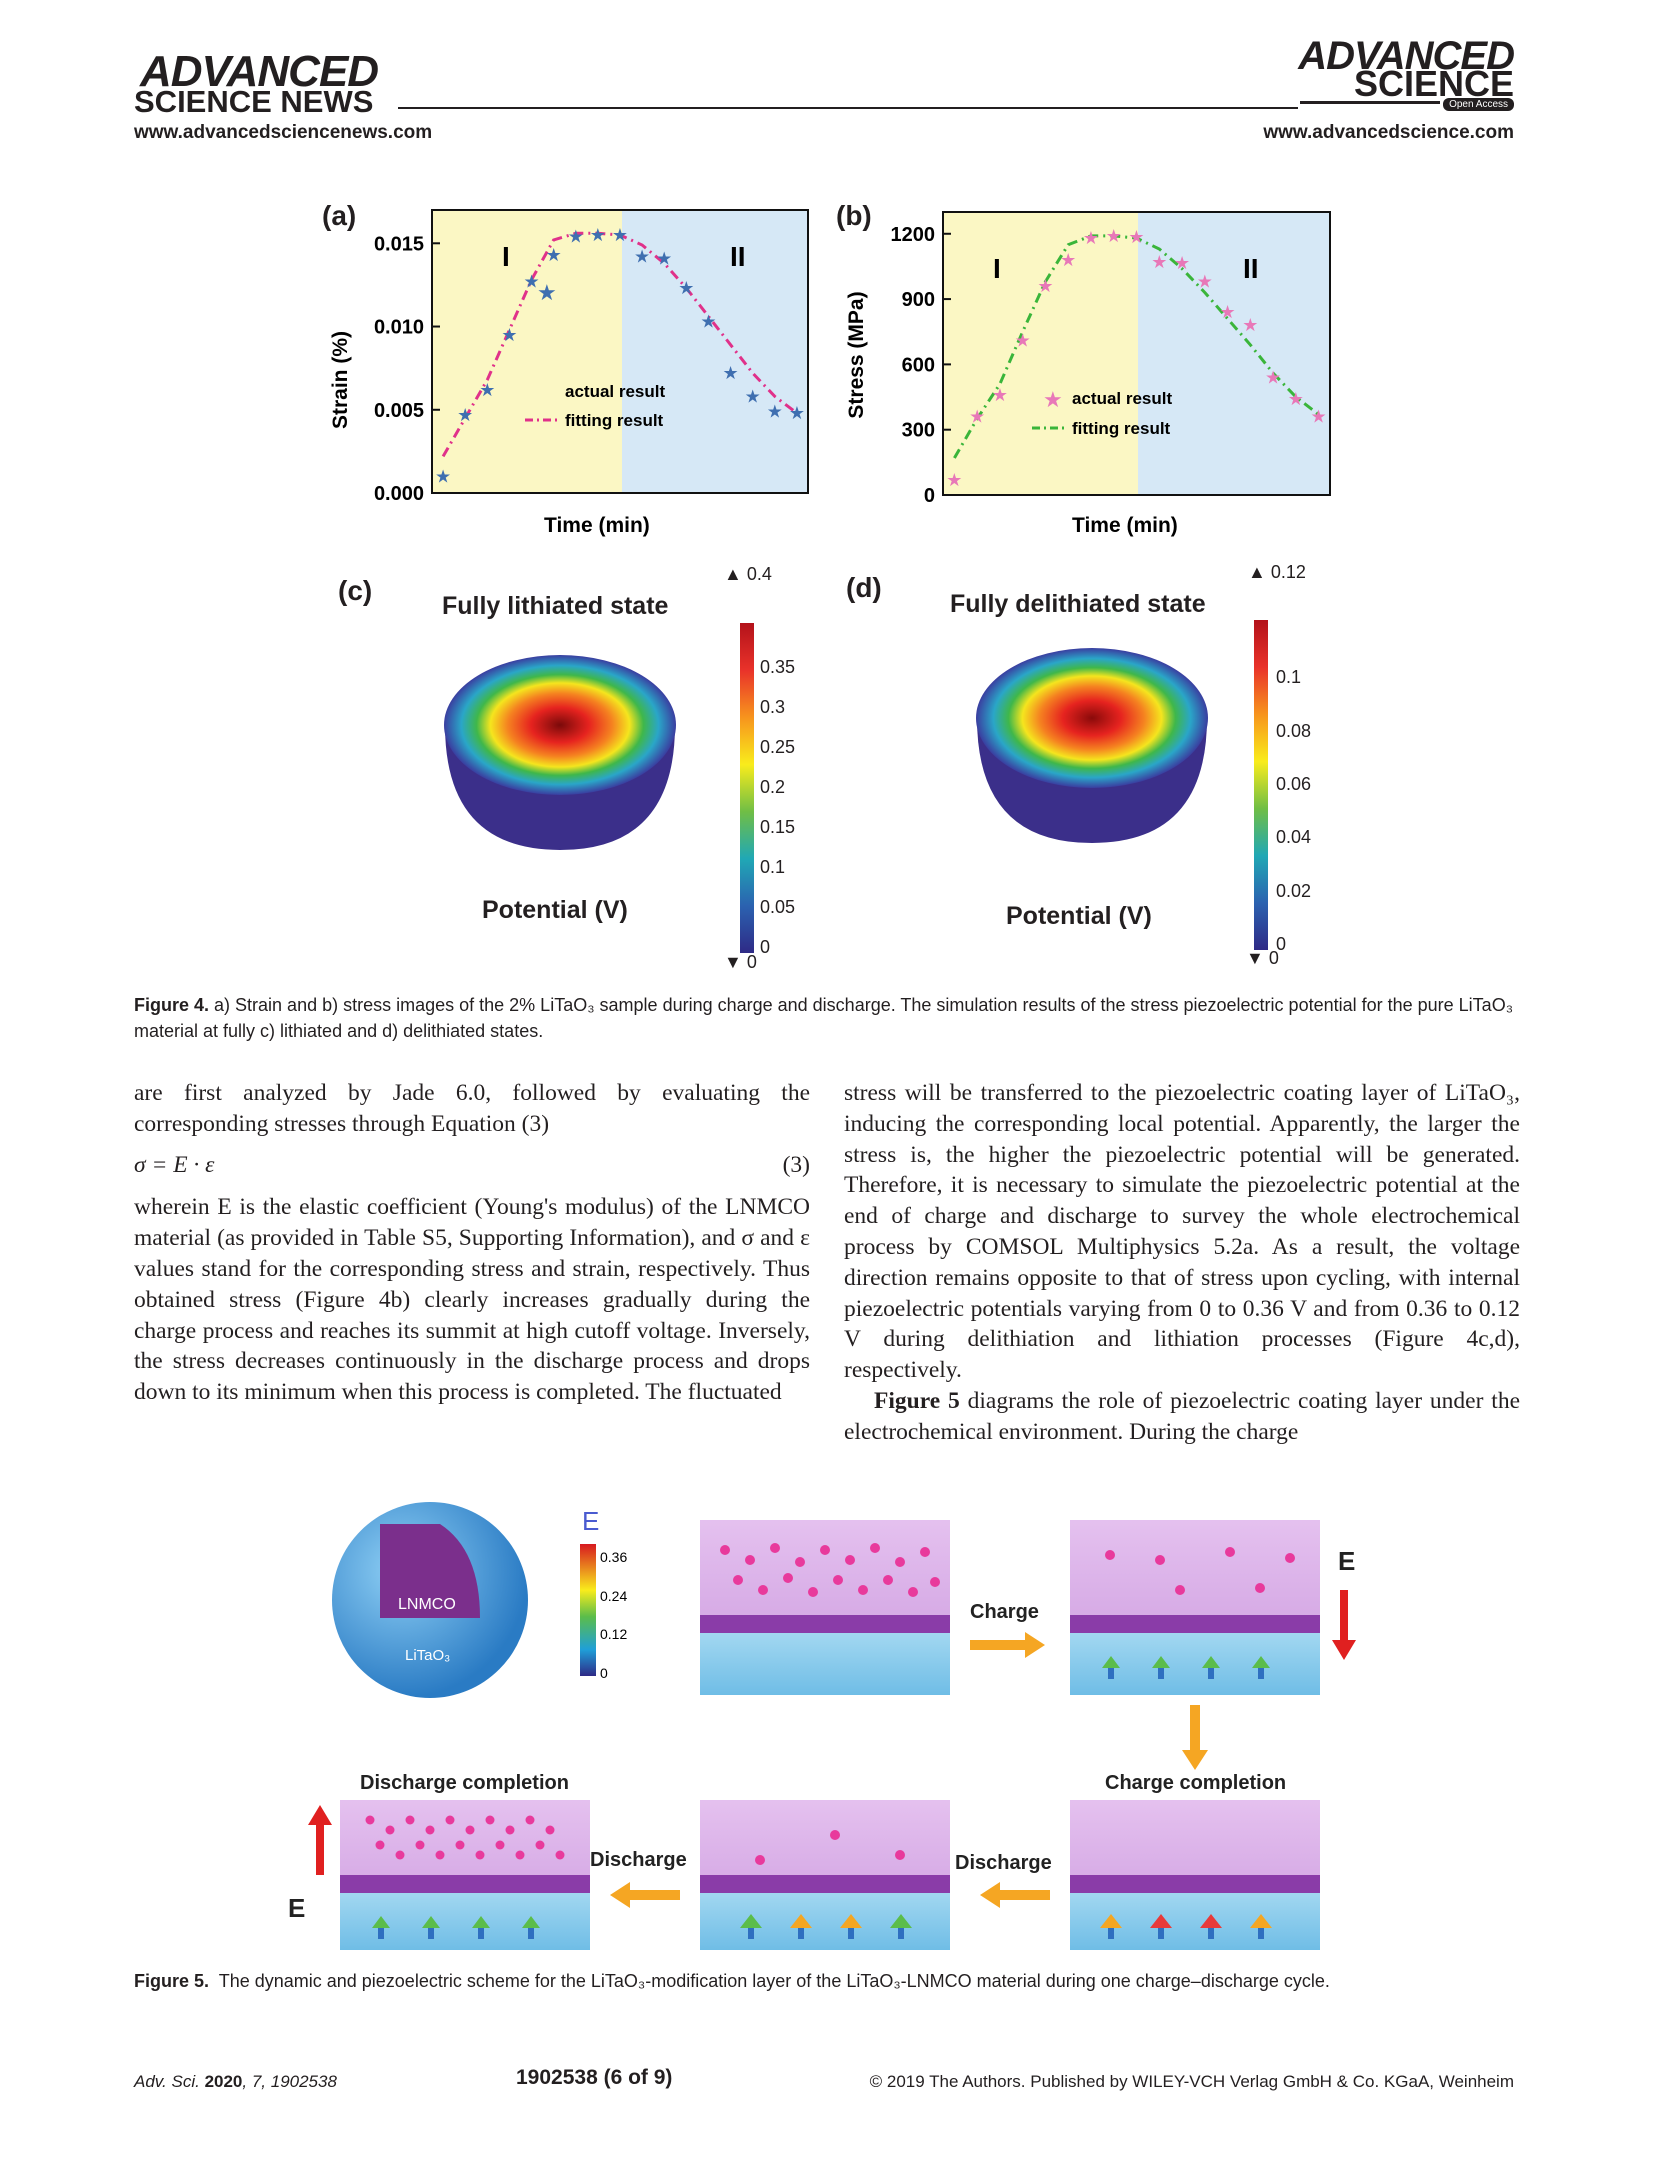  What do you see at coordinates (638, 1860) in the screenshot?
I see `discharge-label-2: Discharge` at bounding box center [638, 1860].